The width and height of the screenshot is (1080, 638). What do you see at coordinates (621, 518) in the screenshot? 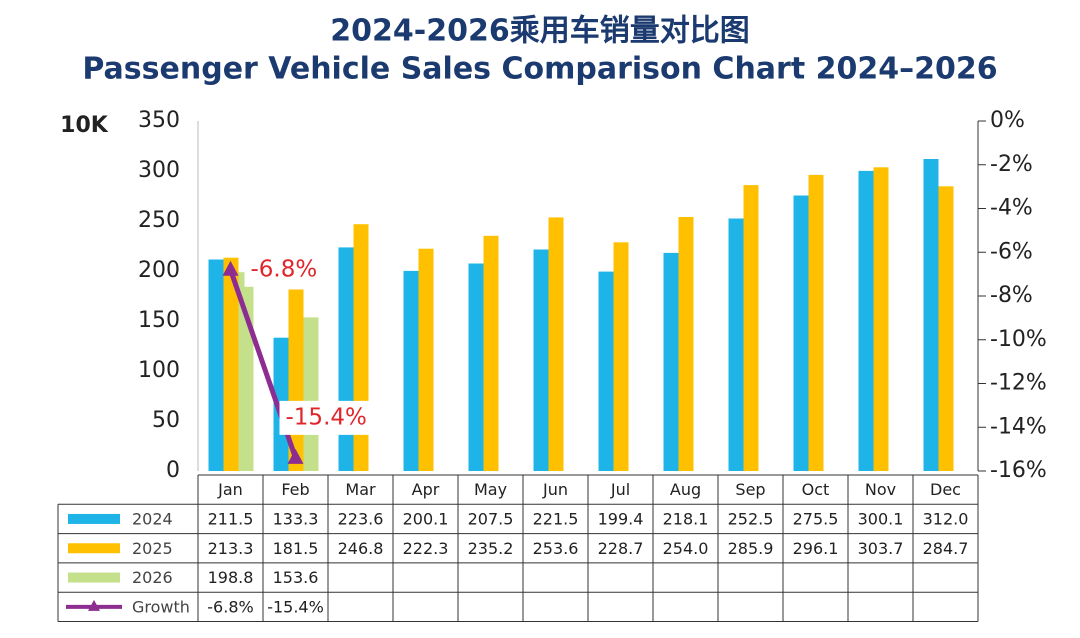
I see `table-cell: 199.4` at bounding box center [621, 518].